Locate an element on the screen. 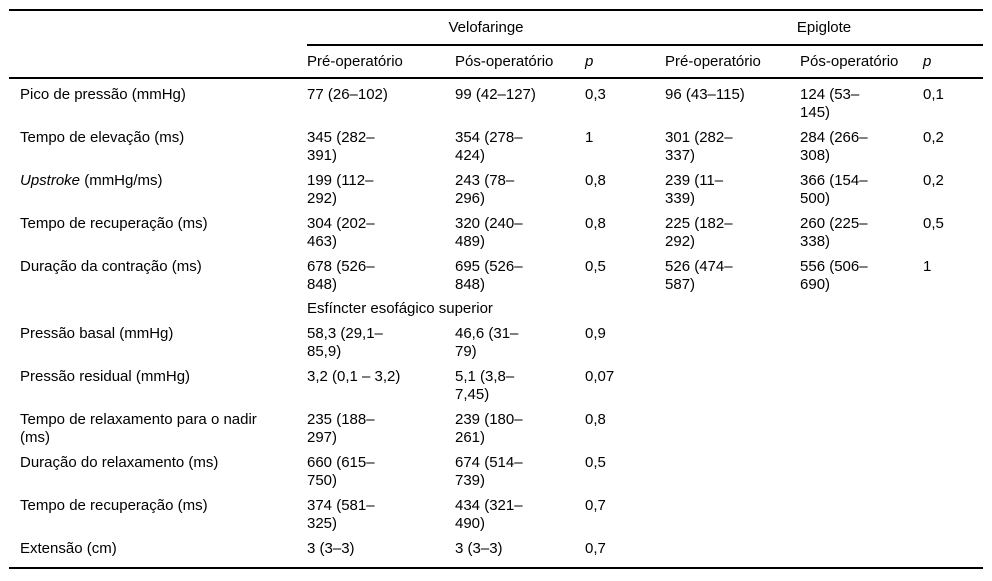  group-header-spacer is located at coordinates (158, 27).